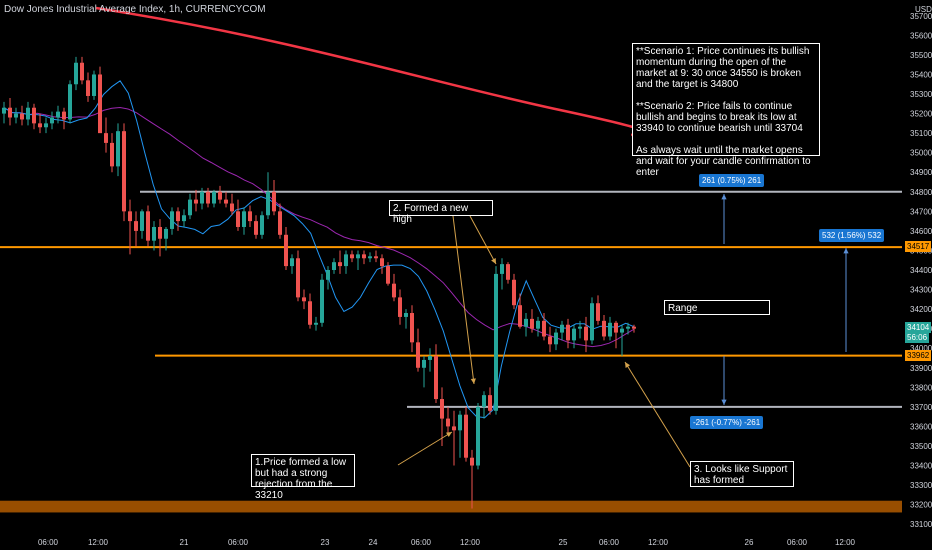  Describe the element at coordinates (852, 235) in the screenshot. I see `measure-up-large: 532 (1.56%) 532` at that location.